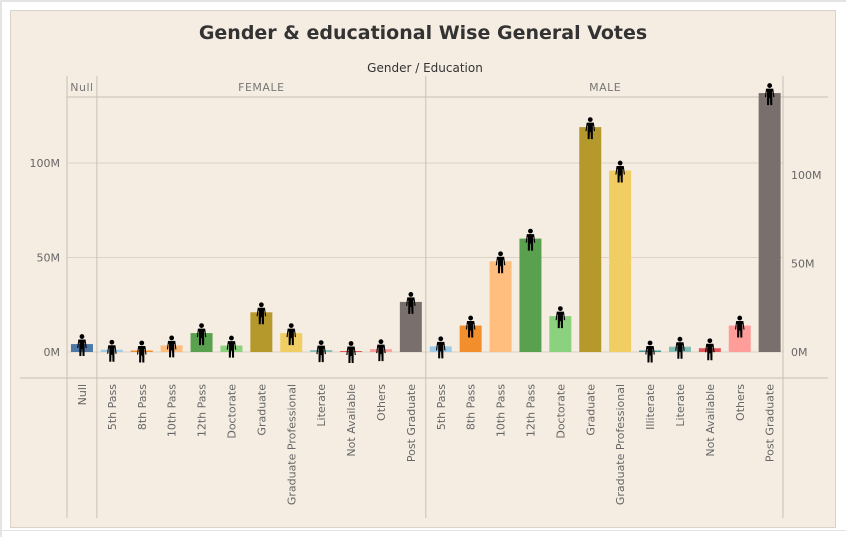 The height and width of the screenshot is (537, 846). I want to click on right-y-tick-label: 50M, so click(803, 264).